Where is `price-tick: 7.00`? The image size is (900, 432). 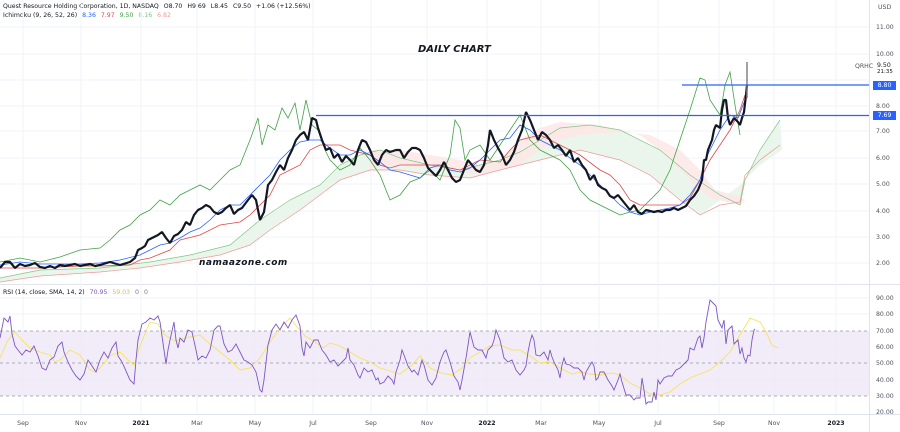
price-tick: 7.00 is located at coordinates (883, 131).